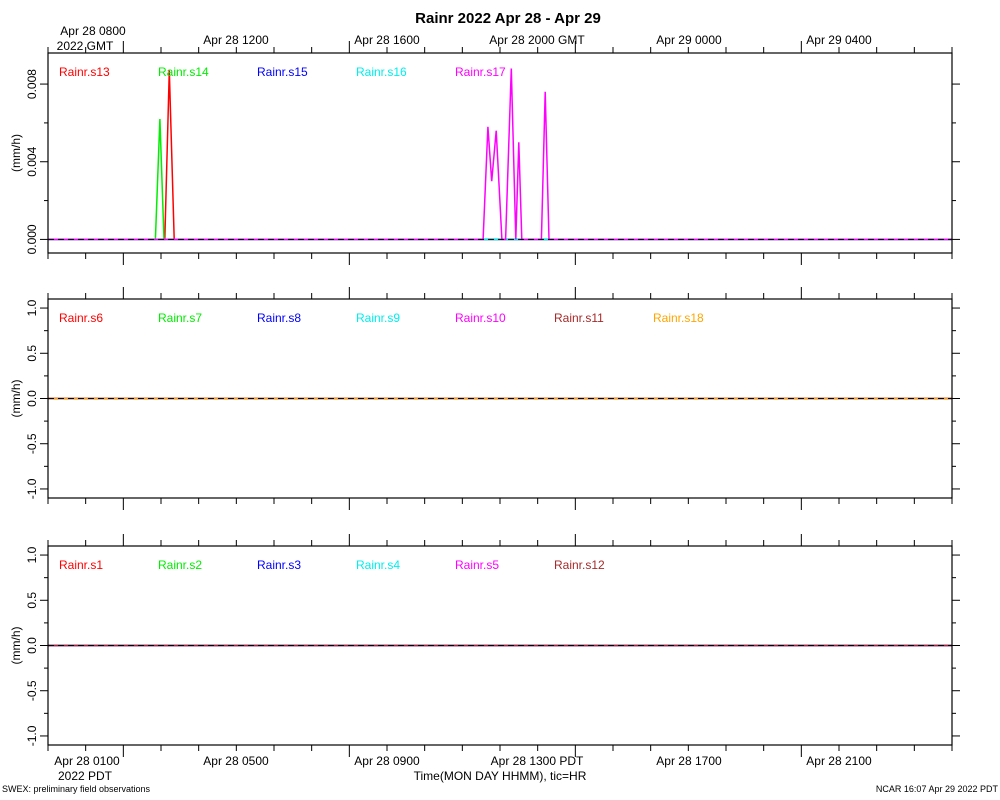  I want to click on legend-entry-Rainr.s1: Rainr.s1, so click(81, 565).